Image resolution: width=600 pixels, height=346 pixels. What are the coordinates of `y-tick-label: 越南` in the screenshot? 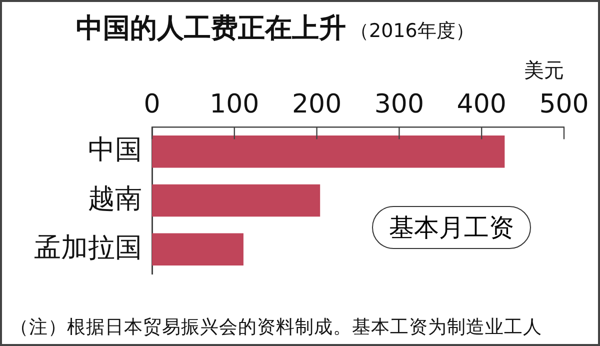 It's located at (115, 199).